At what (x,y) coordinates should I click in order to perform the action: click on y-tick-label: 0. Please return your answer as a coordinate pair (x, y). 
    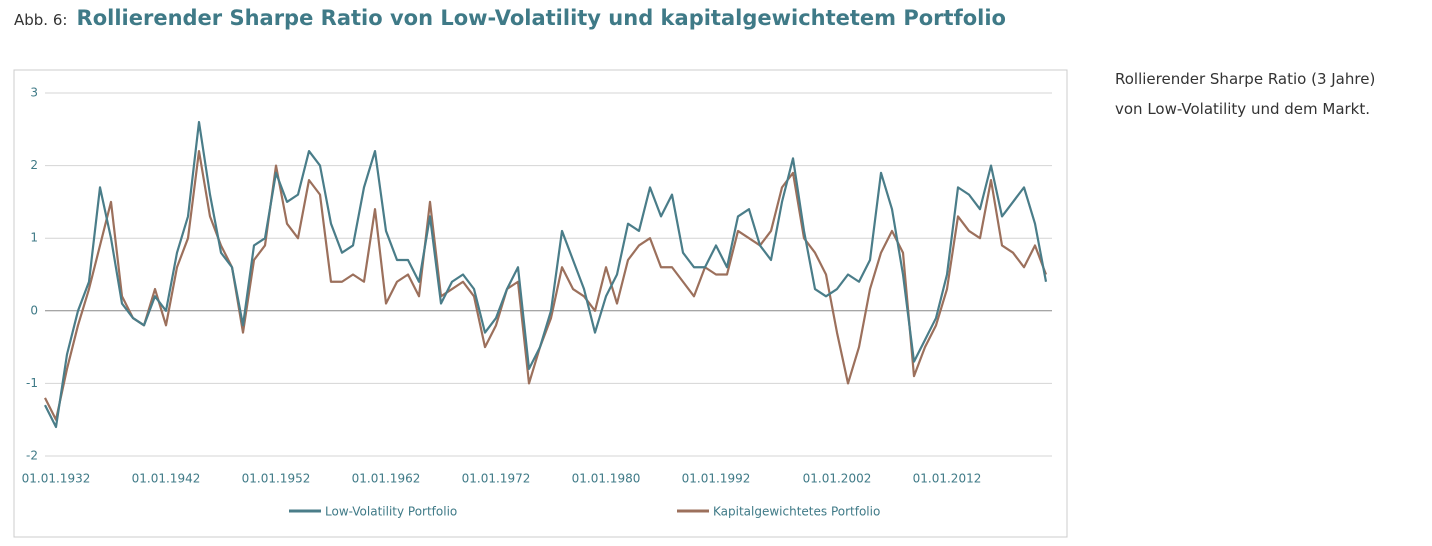
    Looking at the image, I should click on (34, 310).